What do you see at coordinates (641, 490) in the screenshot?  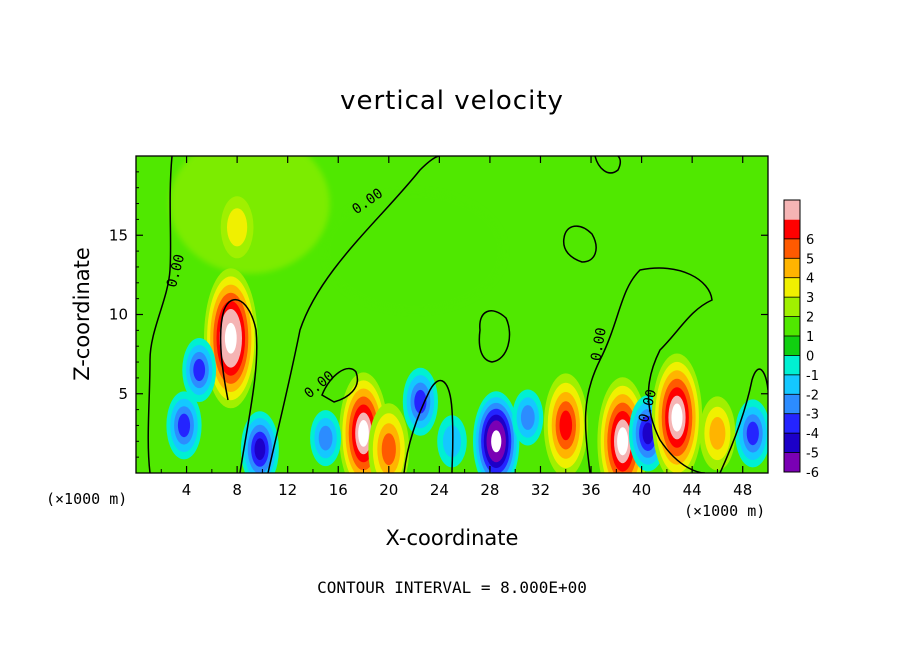 I see `x-tick-label: 40` at bounding box center [641, 490].